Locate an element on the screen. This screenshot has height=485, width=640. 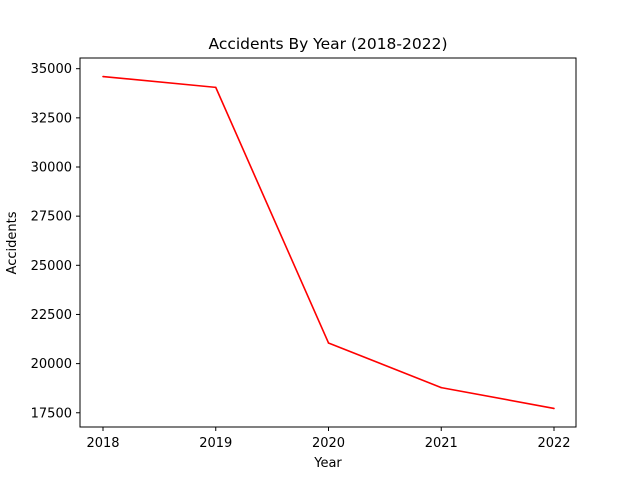
x-axis: 2018 2019 2020 2021 2022 is located at coordinates (328, 439).